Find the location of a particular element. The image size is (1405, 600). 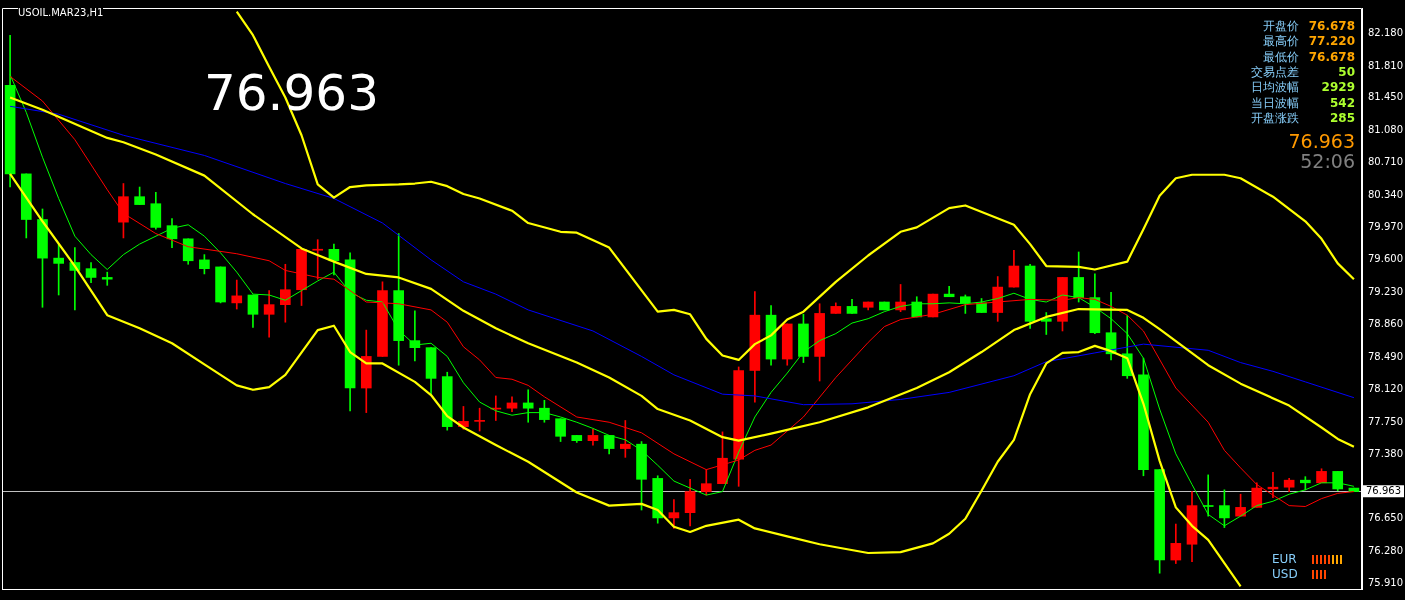

y-tick-label: 78.490 is located at coordinates (1386, 356).